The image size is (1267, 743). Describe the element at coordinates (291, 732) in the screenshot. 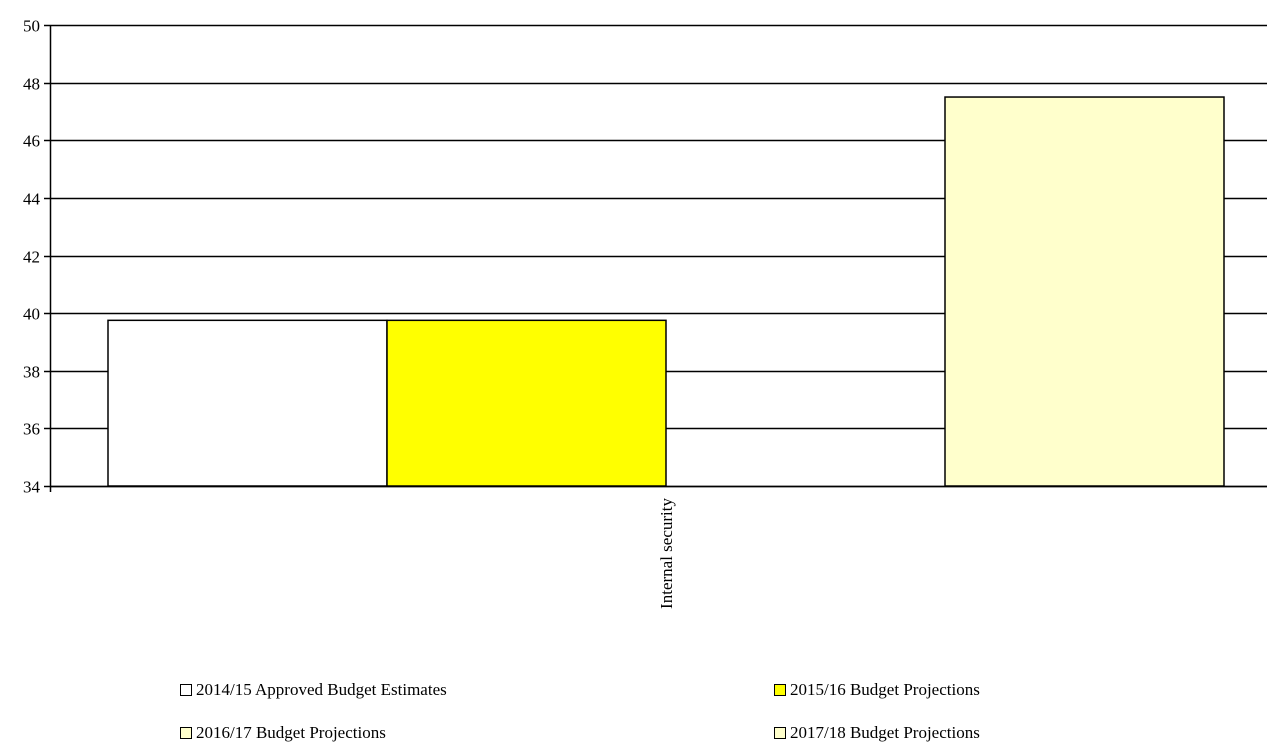

I see `legend-label: 2016/17 Budget Projections` at that location.